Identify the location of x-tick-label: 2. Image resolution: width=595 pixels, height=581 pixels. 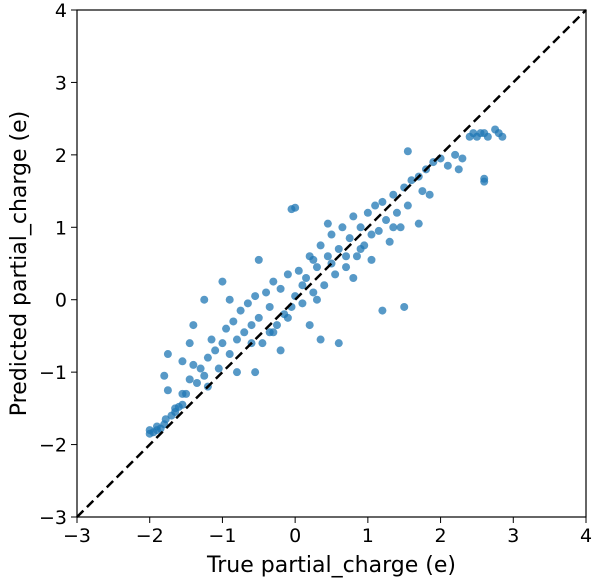
(441, 536).